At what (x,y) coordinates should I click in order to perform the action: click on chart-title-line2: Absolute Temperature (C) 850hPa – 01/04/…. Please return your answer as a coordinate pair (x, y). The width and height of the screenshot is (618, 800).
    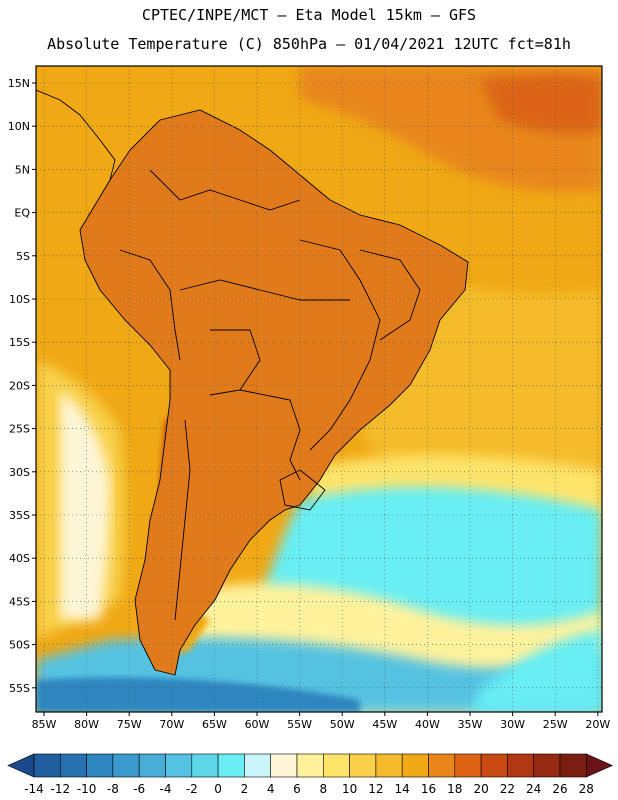
    Looking at the image, I should click on (309, 44).